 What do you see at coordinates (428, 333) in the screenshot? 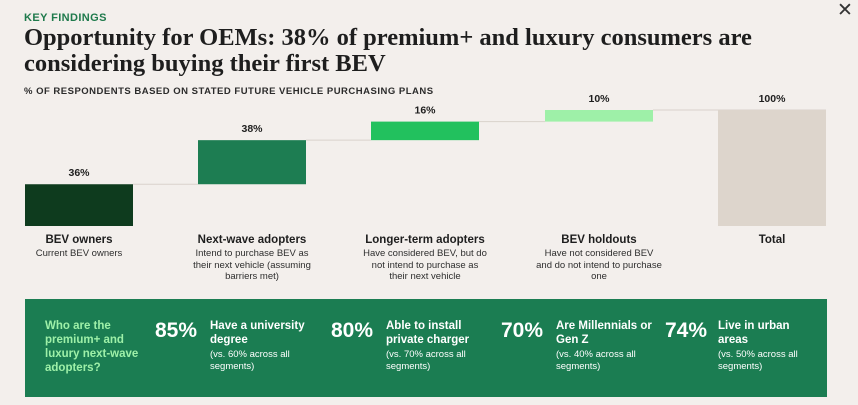
I see `stat-label: Able to install private charger` at bounding box center [428, 333].